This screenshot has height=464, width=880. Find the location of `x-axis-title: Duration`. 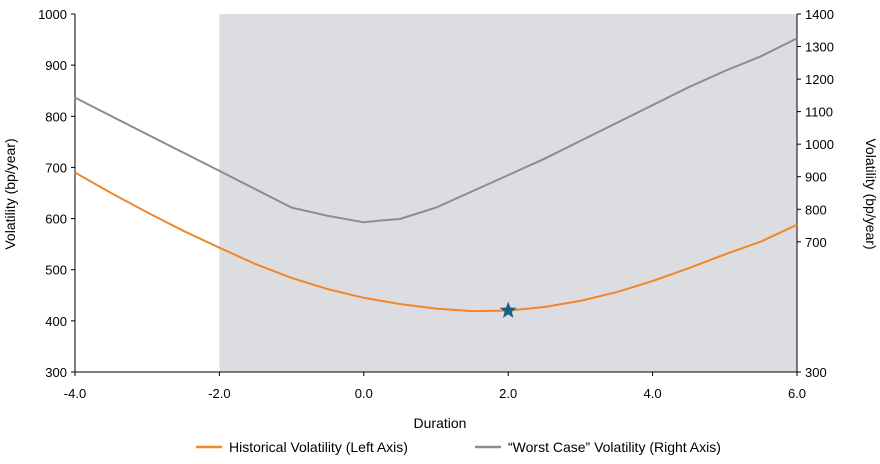

x-axis-title: Duration is located at coordinates (440, 423).